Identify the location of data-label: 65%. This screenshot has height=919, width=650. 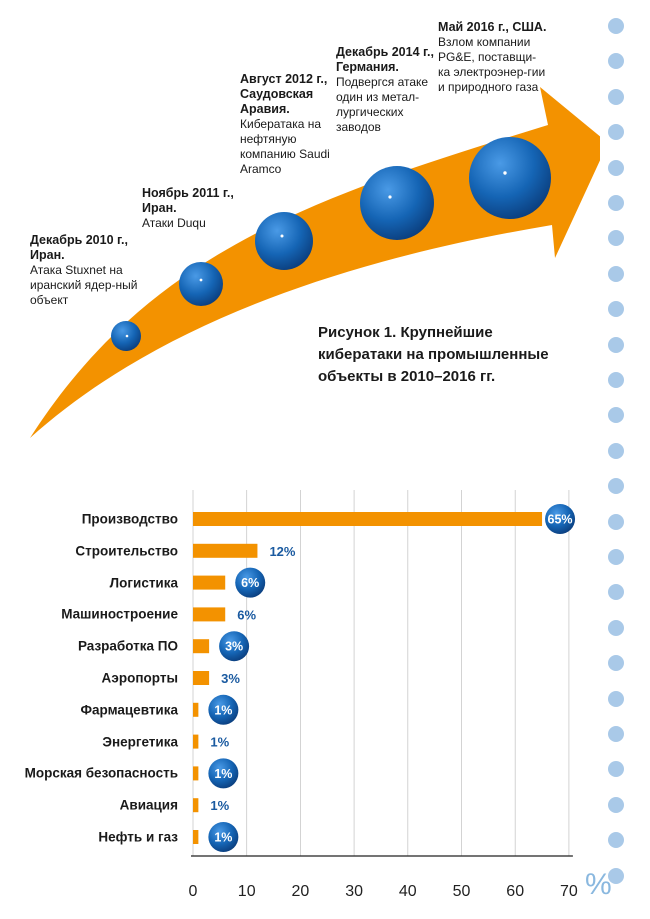
(560, 520).